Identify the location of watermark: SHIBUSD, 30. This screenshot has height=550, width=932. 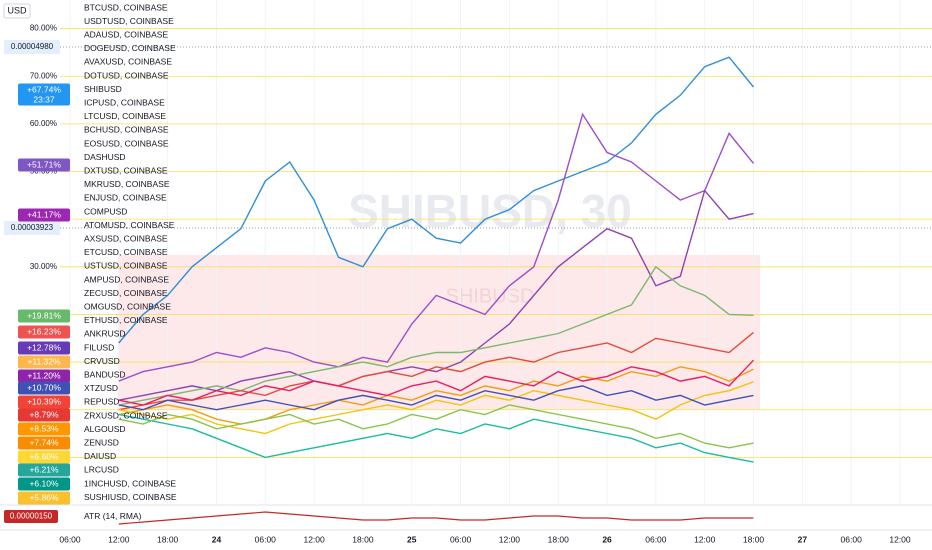
(490, 211).